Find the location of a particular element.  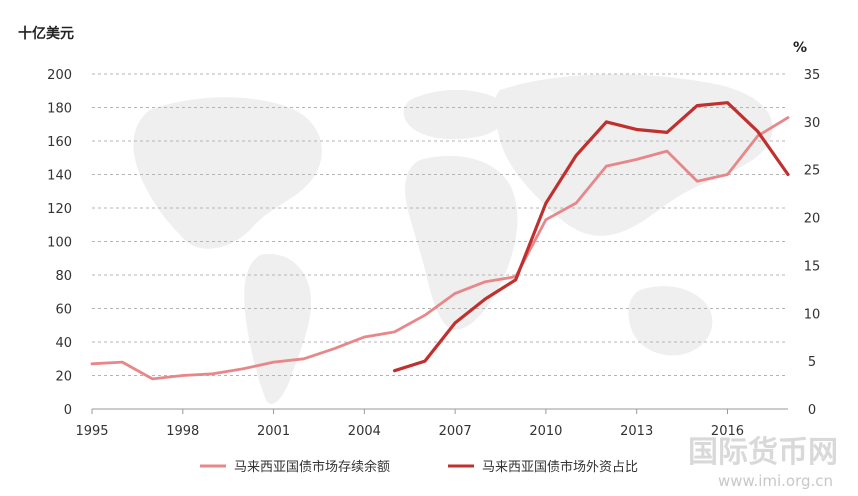

right-axis-unit: % is located at coordinates (800, 48).